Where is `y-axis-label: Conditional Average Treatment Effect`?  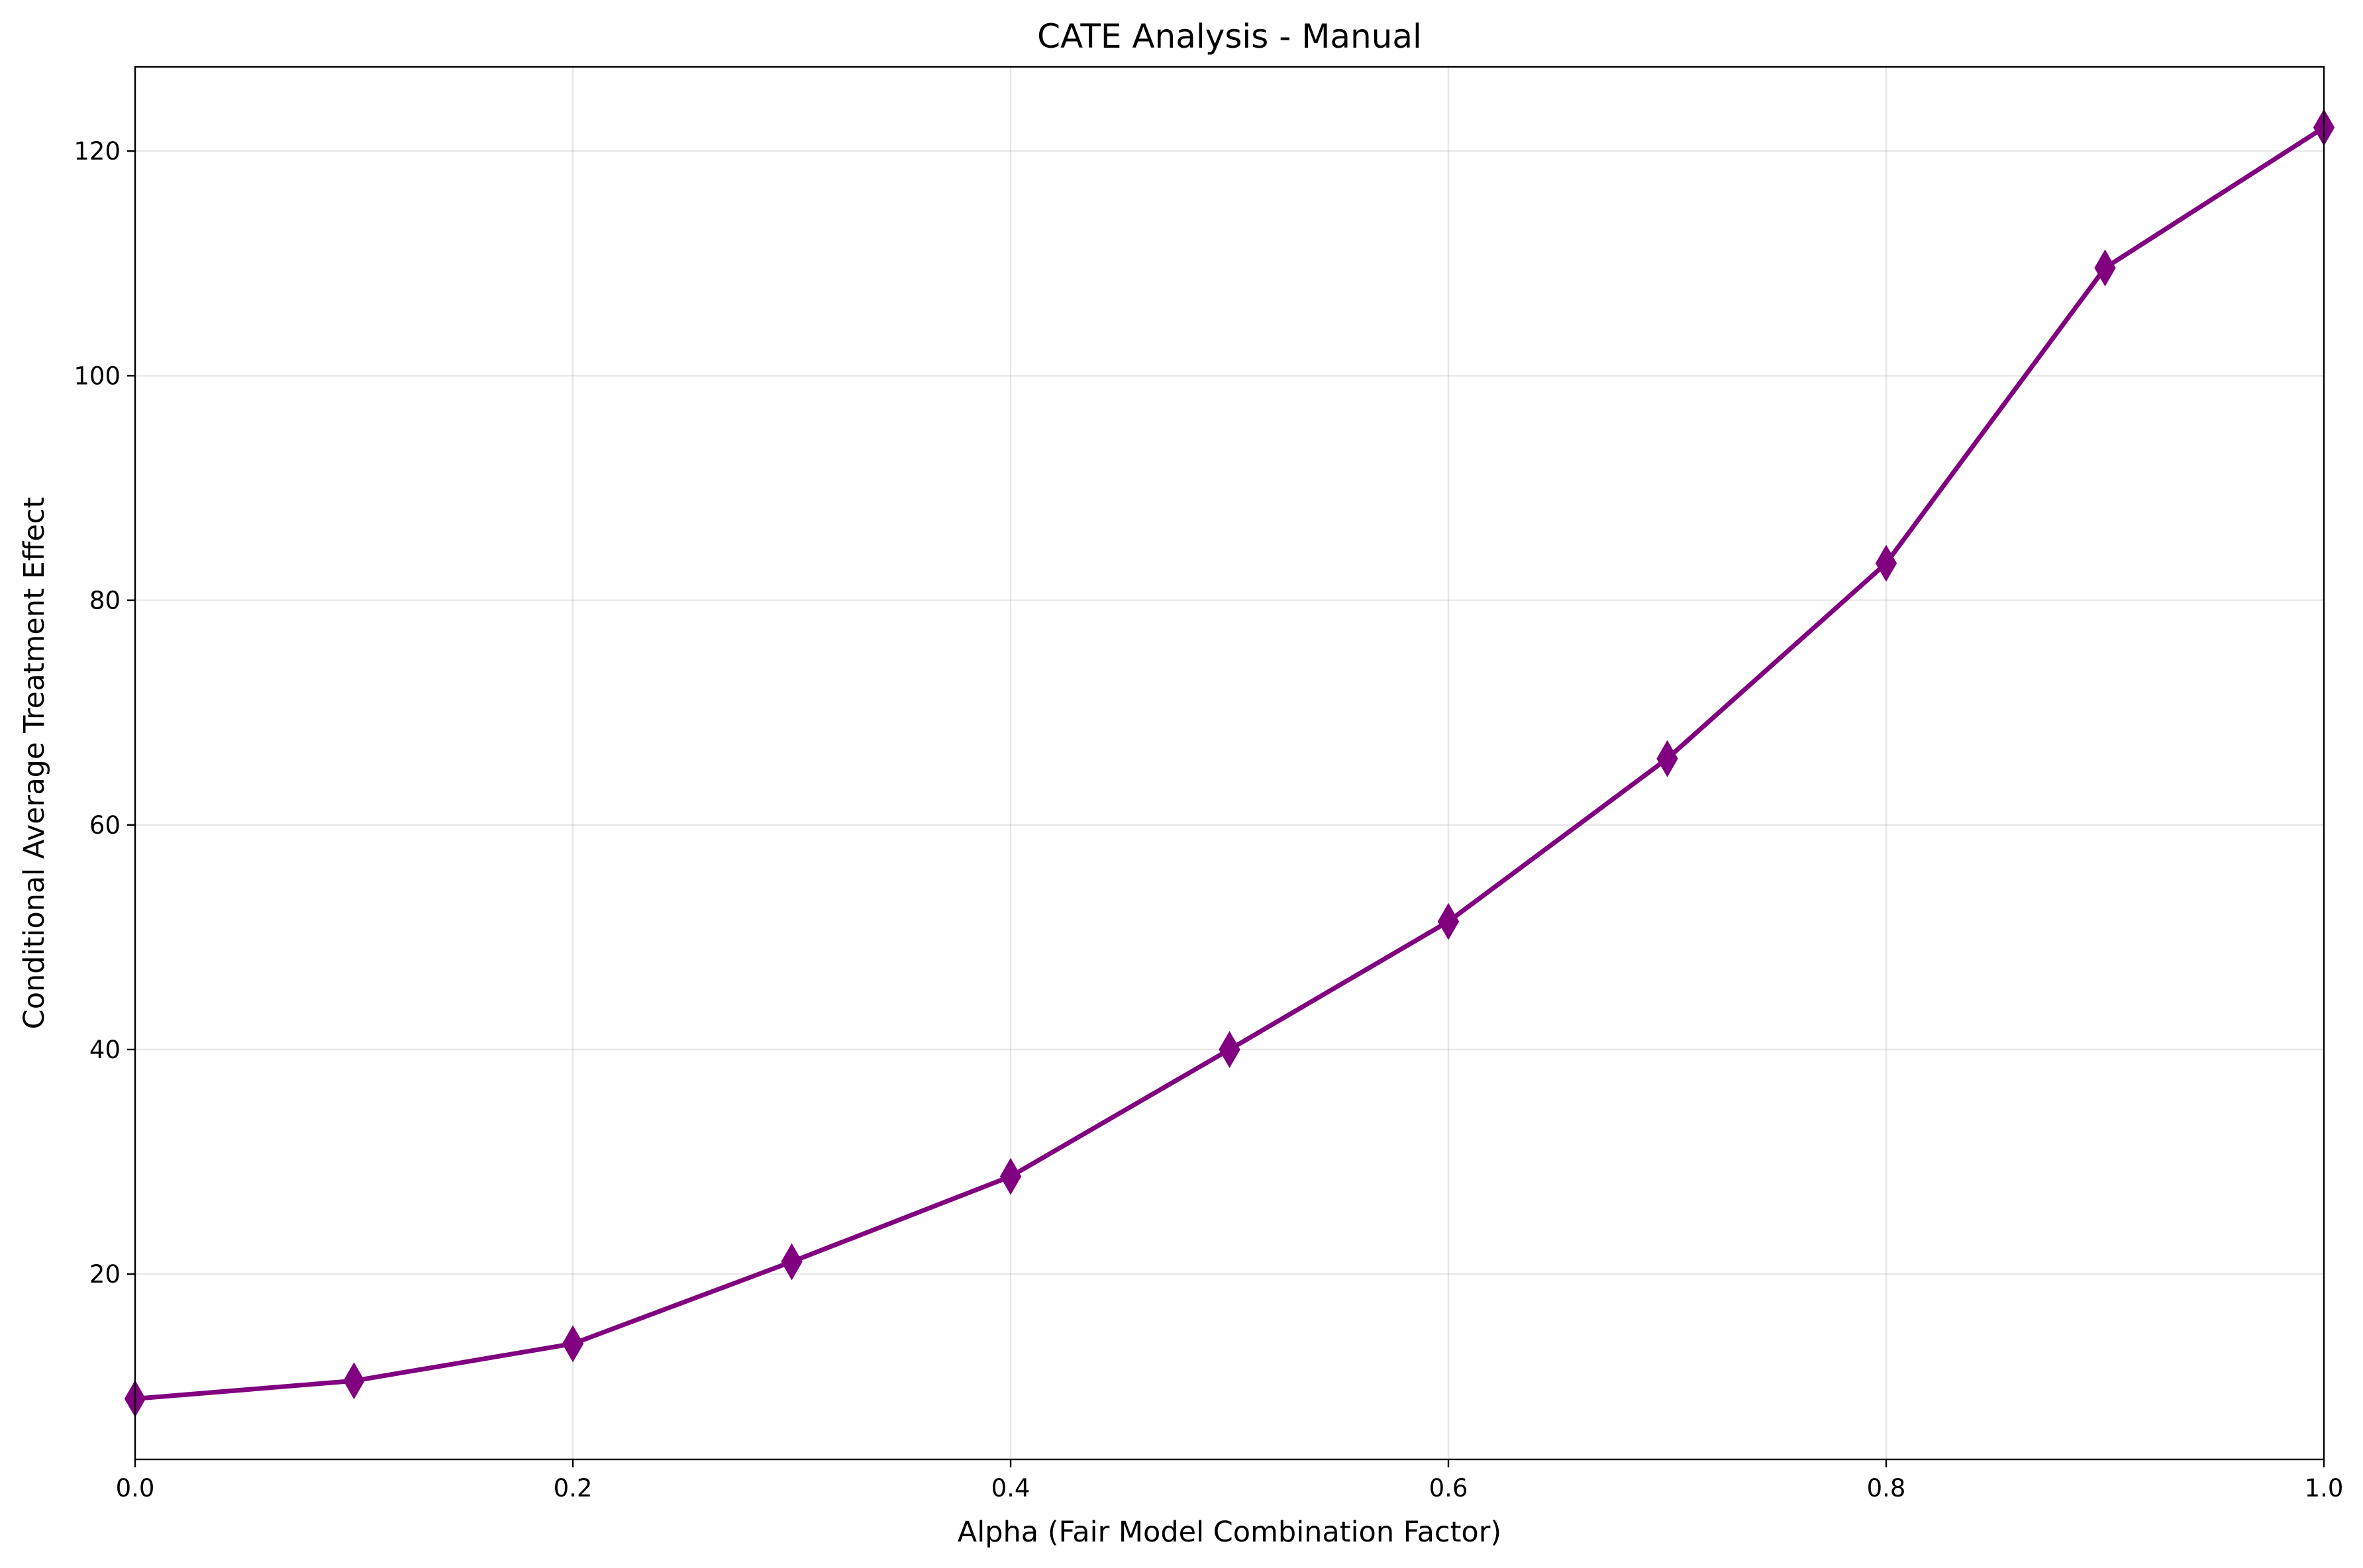 y-axis-label: Conditional Average Treatment Effect is located at coordinates (34, 763).